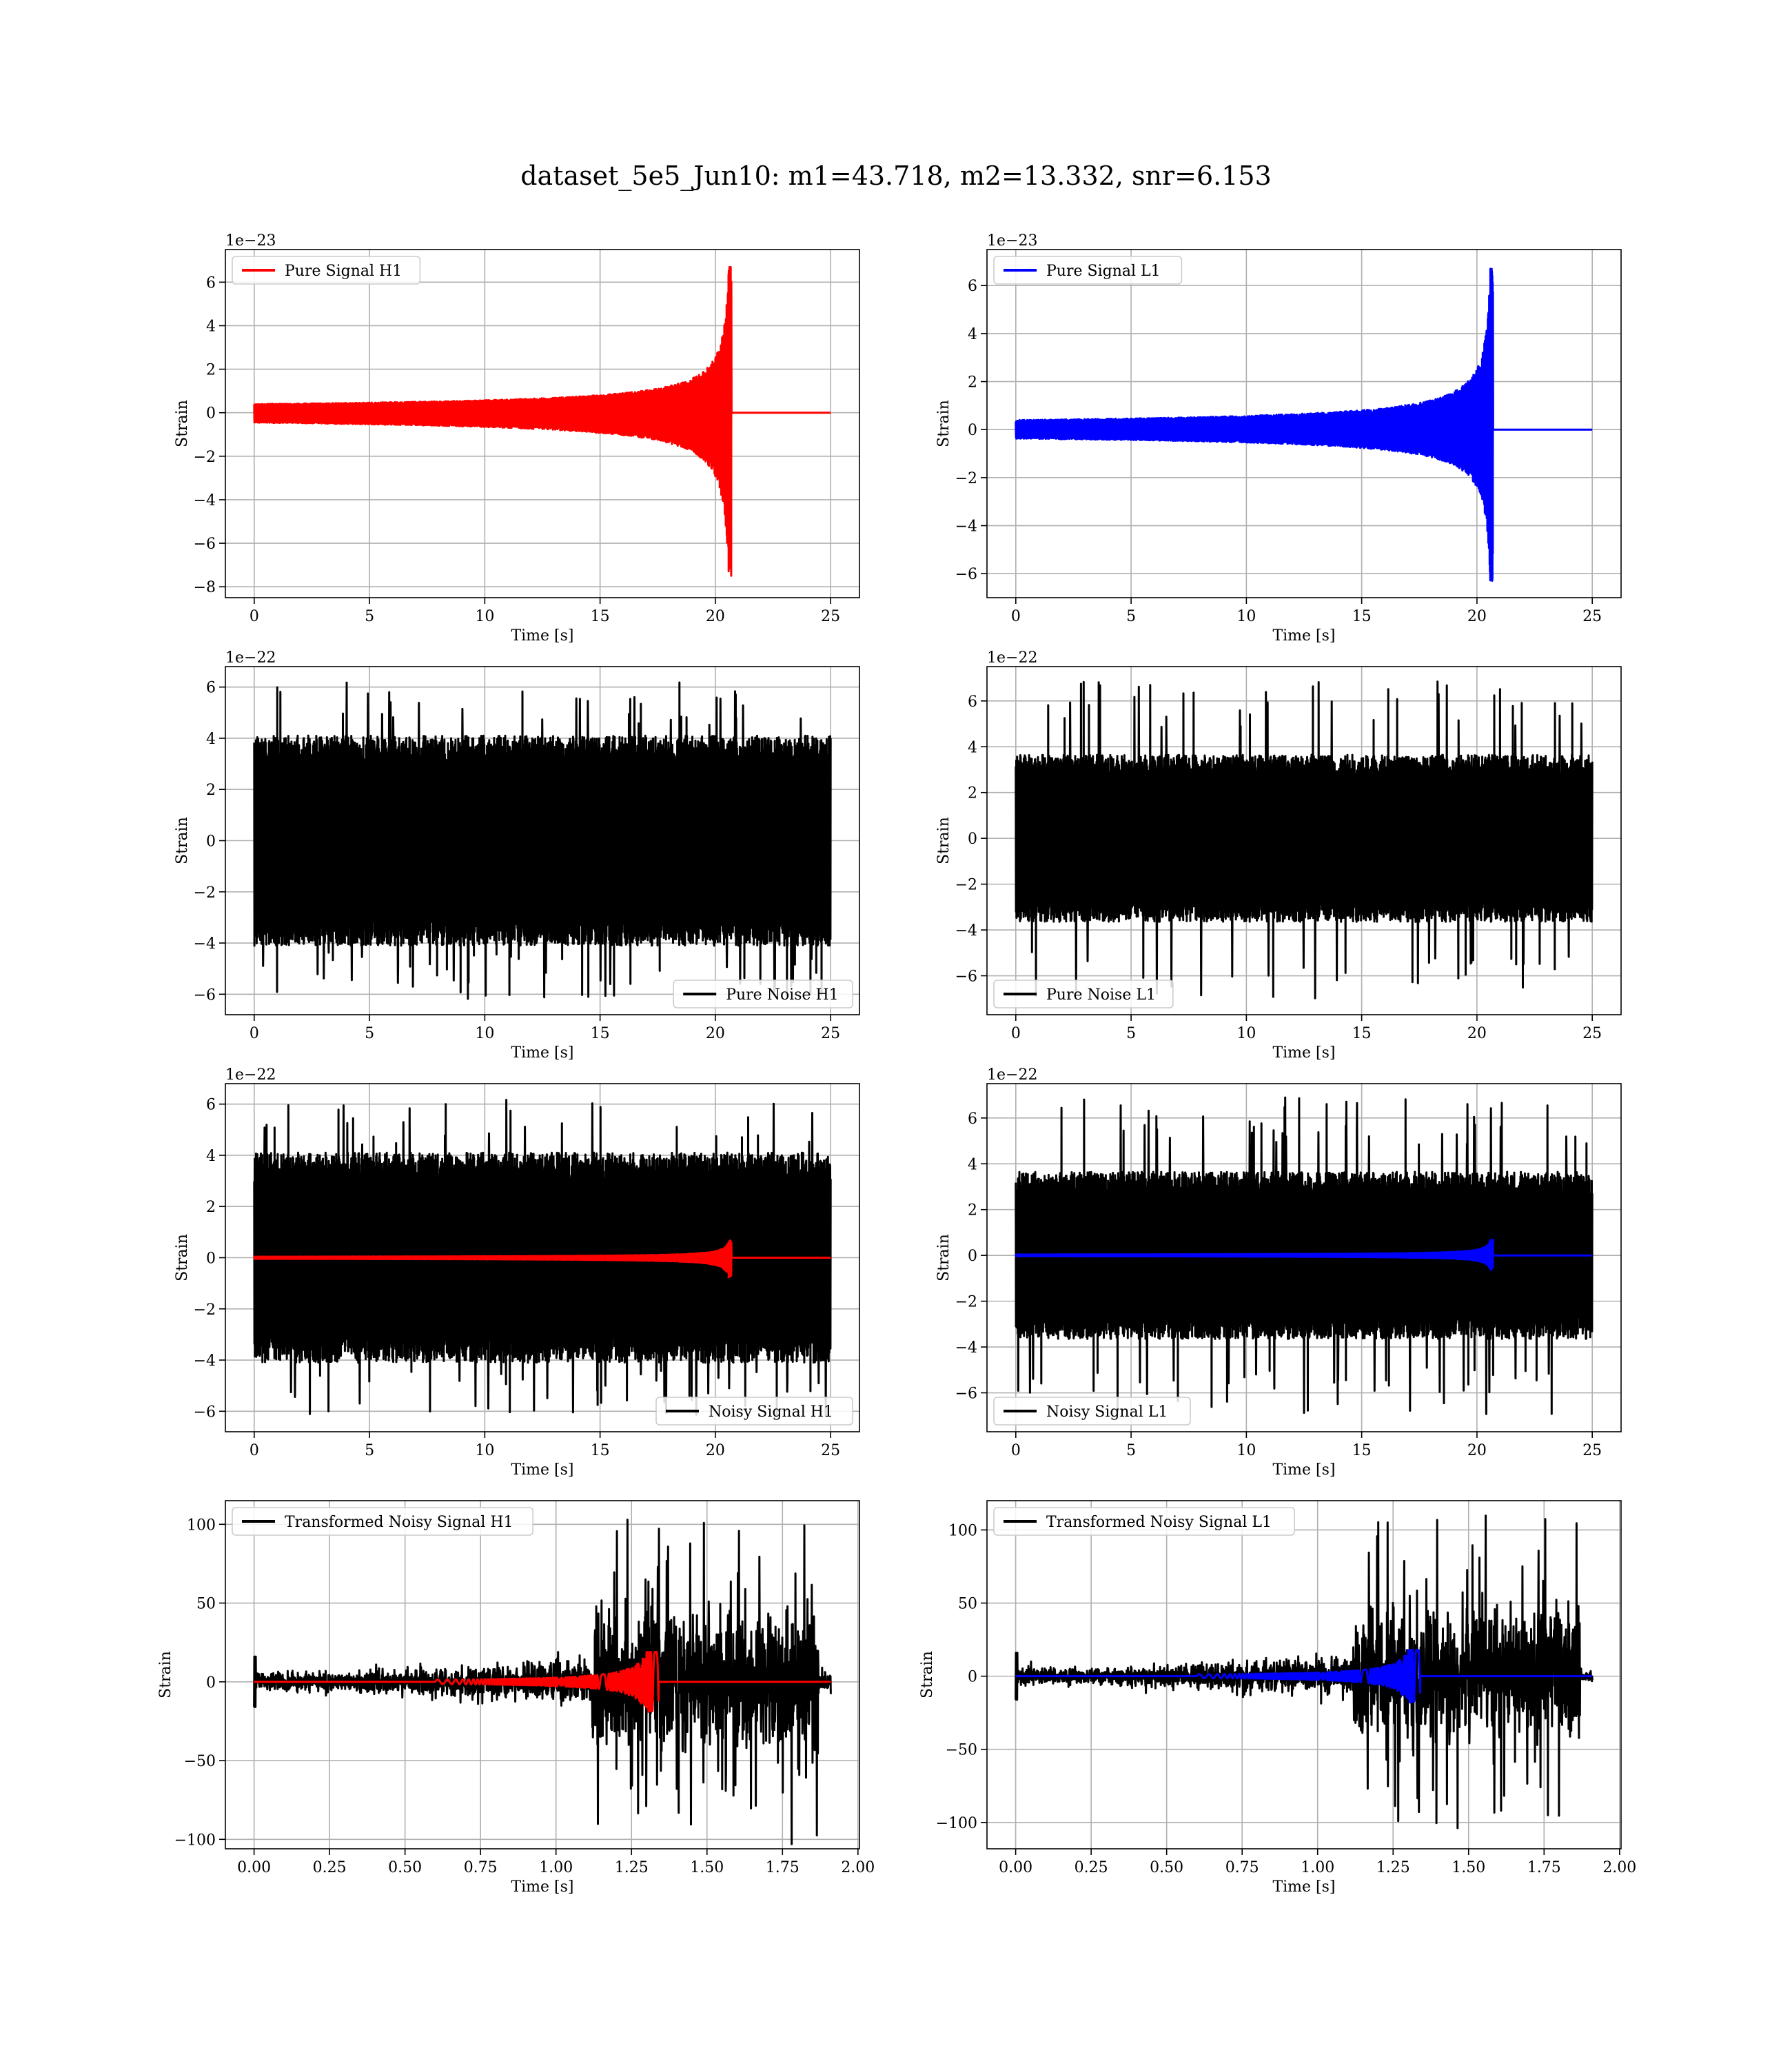 The width and height of the screenshot is (1792, 2068). I want to click on y-tick-label: −50, so click(200, 1761).